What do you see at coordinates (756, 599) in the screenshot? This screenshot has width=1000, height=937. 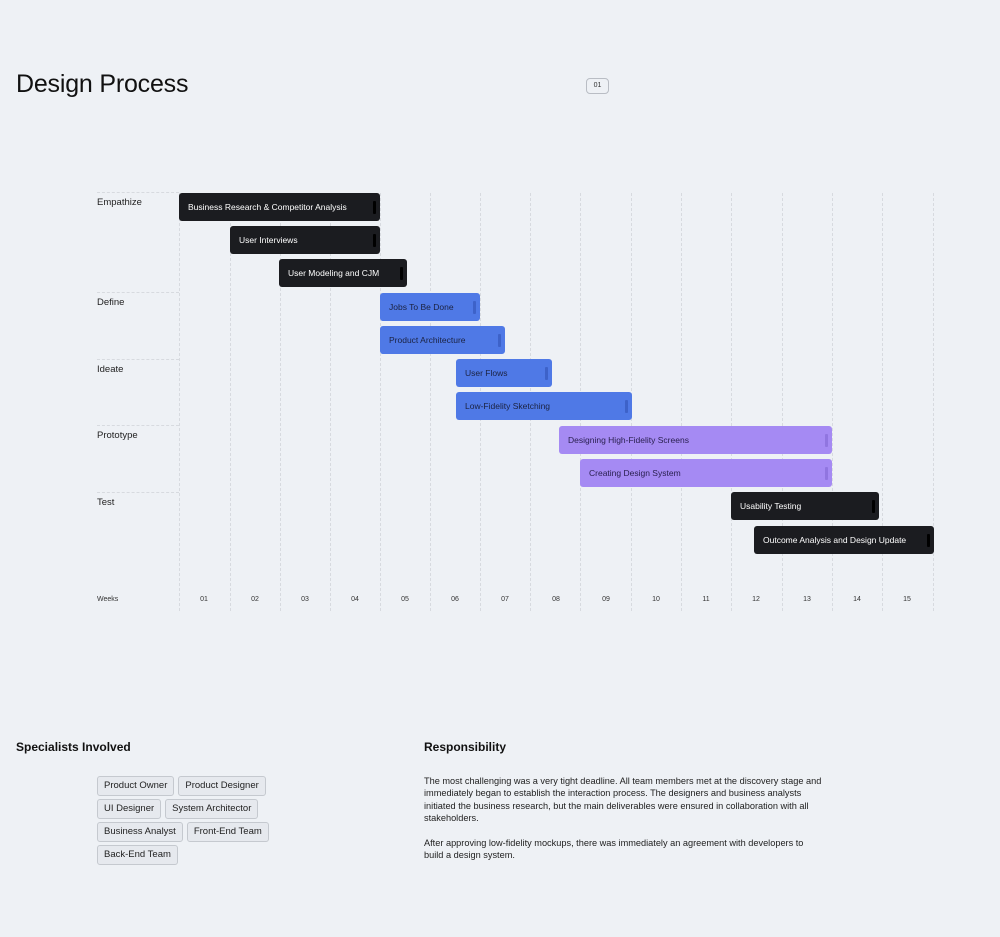 I see `week-tick: 12` at bounding box center [756, 599].